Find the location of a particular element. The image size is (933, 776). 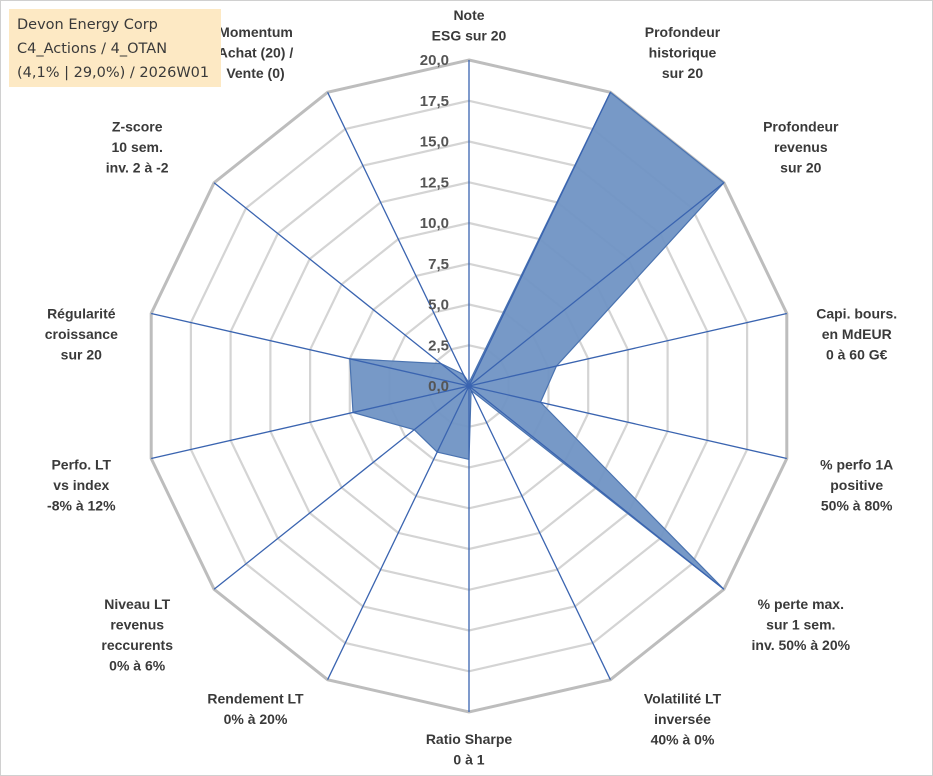

axis-label-line: 40% à 0% is located at coordinates (683, 739).